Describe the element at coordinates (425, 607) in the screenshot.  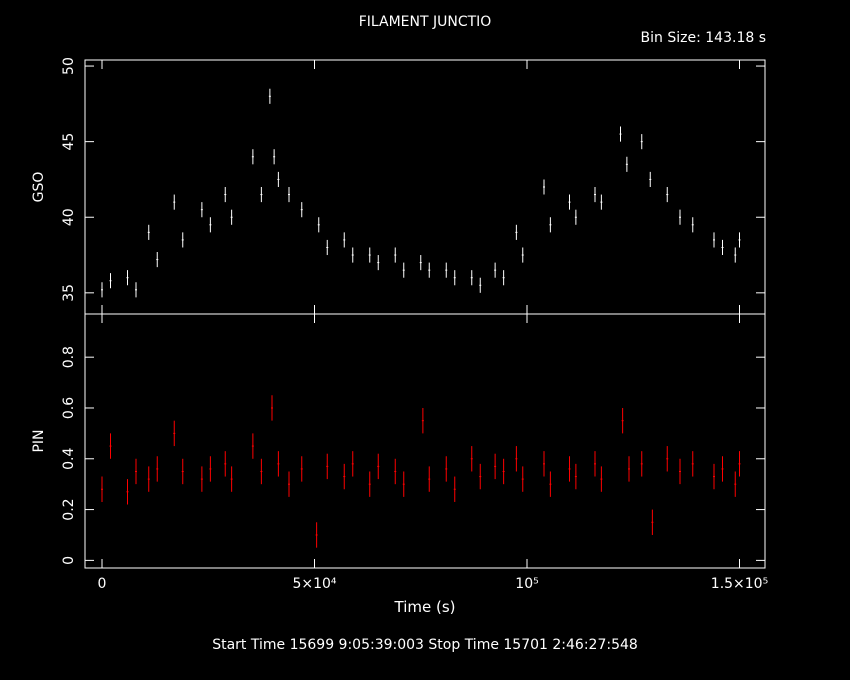
I see `x-axis-label: Time (s)` at that location.